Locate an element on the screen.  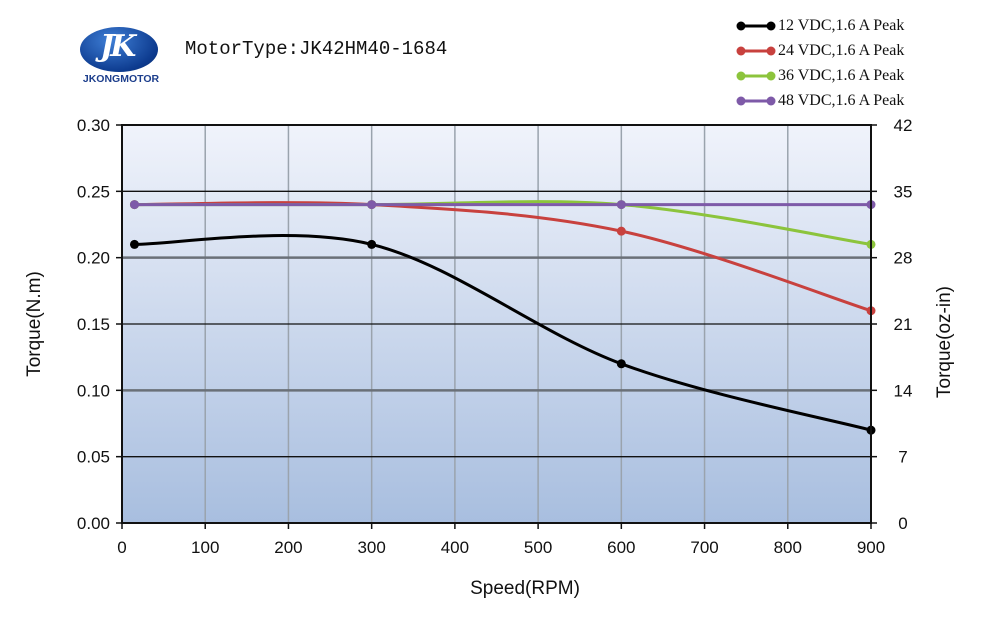
y2-tick-label: 0 is located at coordinates (902, 523).